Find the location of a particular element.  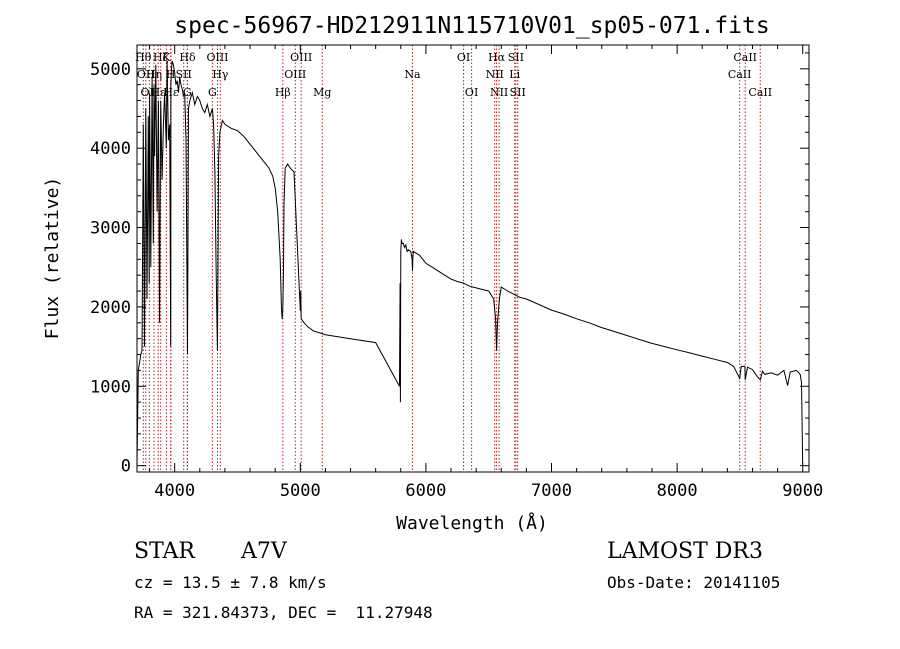

y-tick-label: 0 is located at coordinates (126, 467).